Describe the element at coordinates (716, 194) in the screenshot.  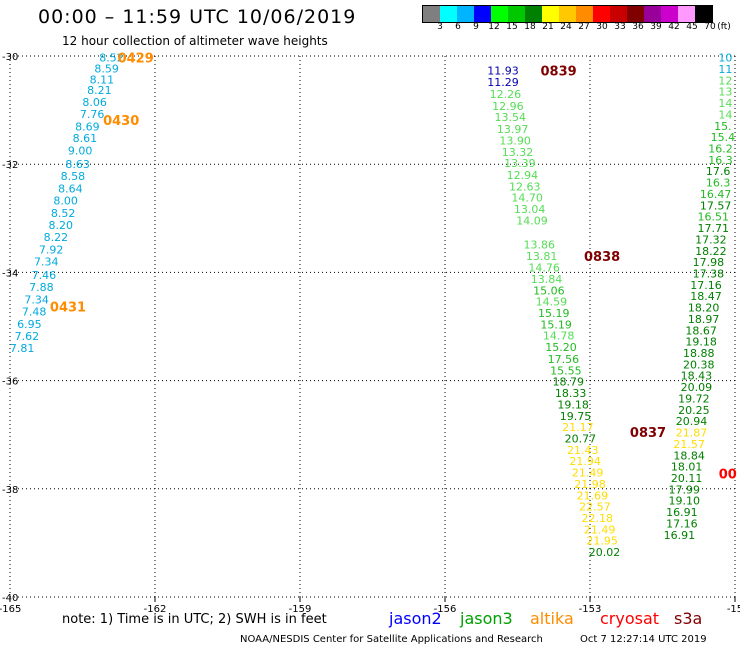
I see `swh-value: 16.47` at that location.